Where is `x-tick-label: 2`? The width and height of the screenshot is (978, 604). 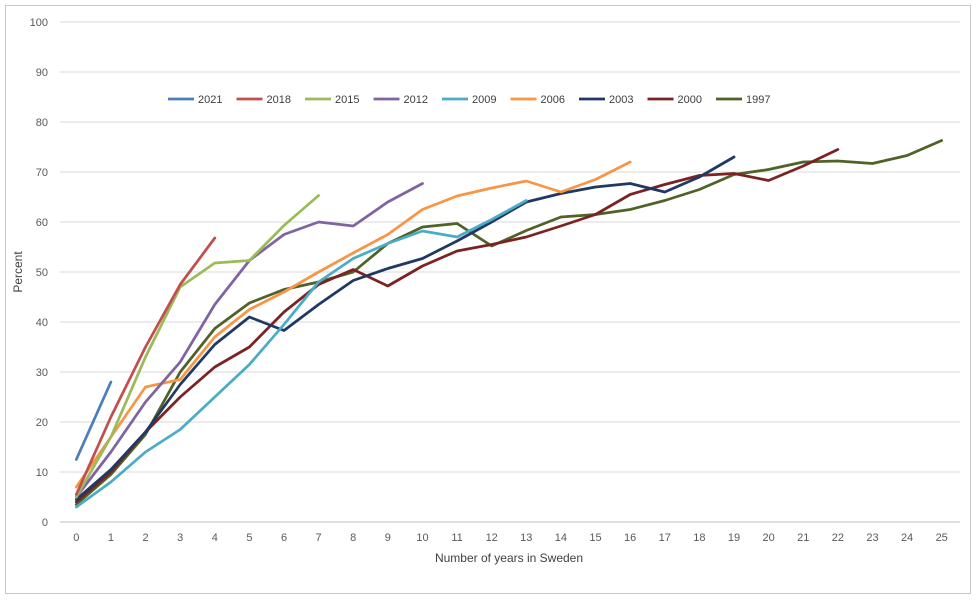 x-tick-label: 2 is located at coordinates (145, 538).